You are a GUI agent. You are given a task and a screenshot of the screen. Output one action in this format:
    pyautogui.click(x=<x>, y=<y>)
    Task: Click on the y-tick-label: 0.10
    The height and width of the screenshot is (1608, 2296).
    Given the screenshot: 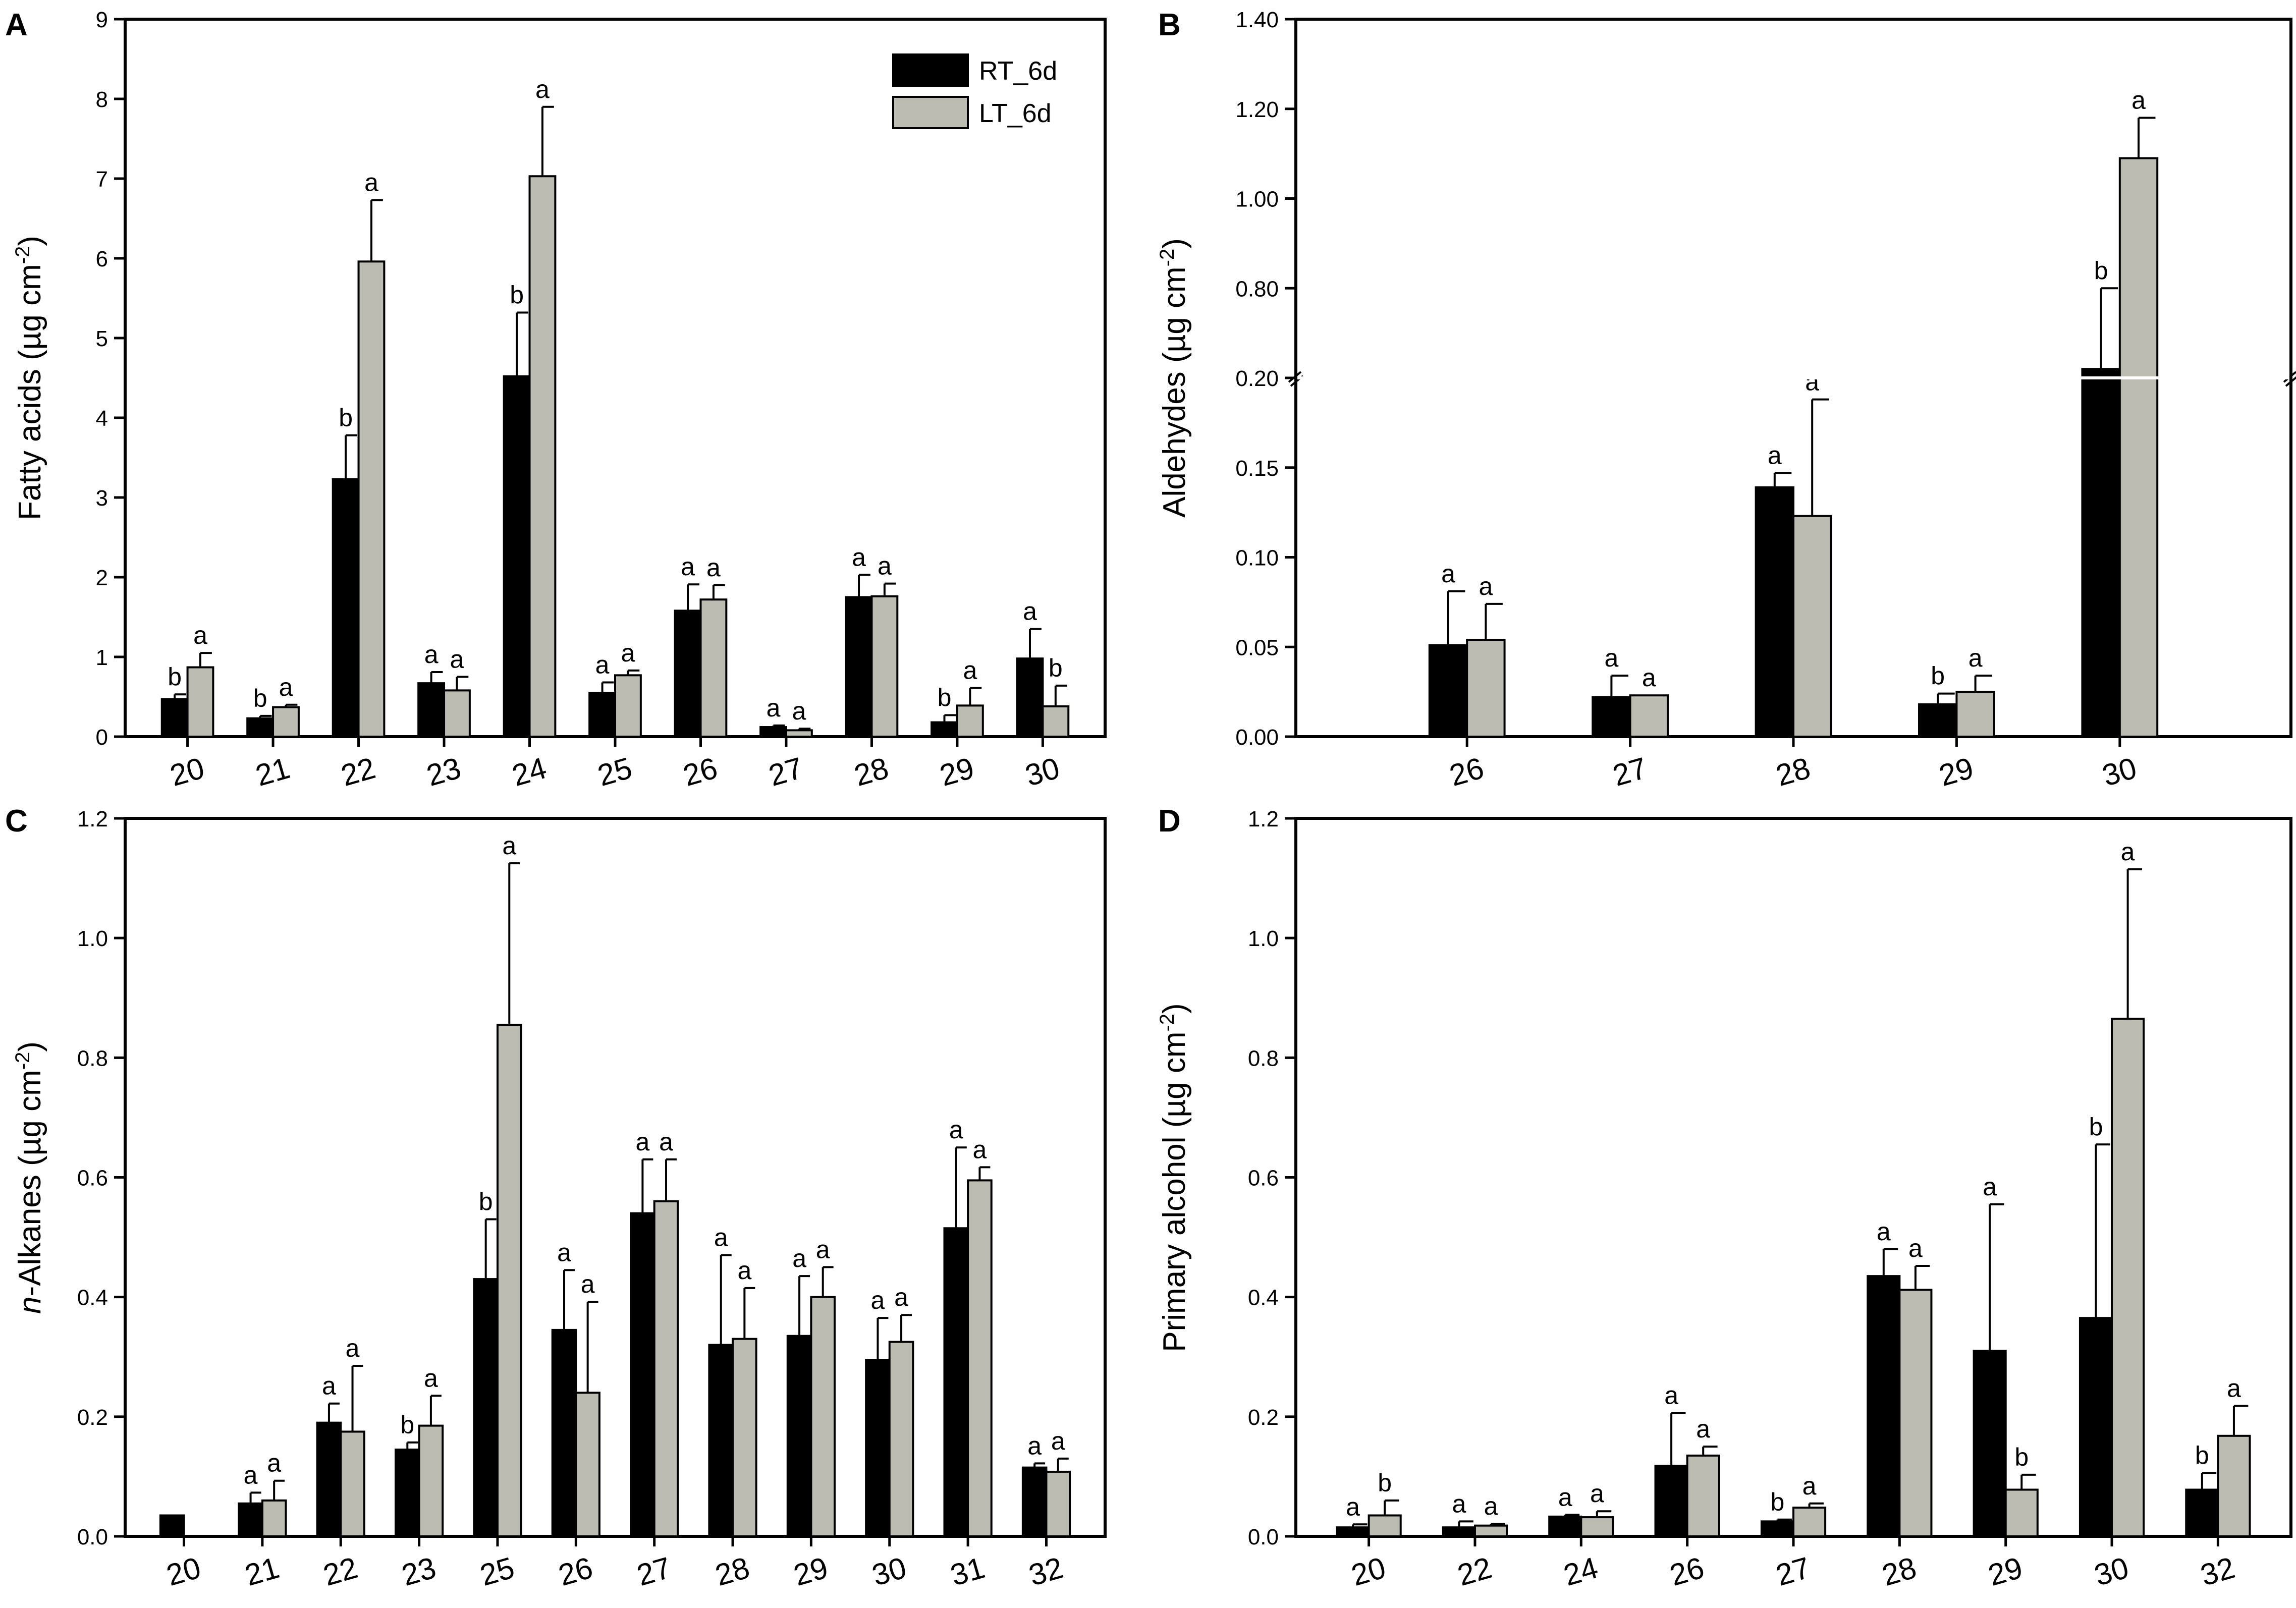 What is the action you would take?
    pyautogui.click(x=1257, y=558)
    